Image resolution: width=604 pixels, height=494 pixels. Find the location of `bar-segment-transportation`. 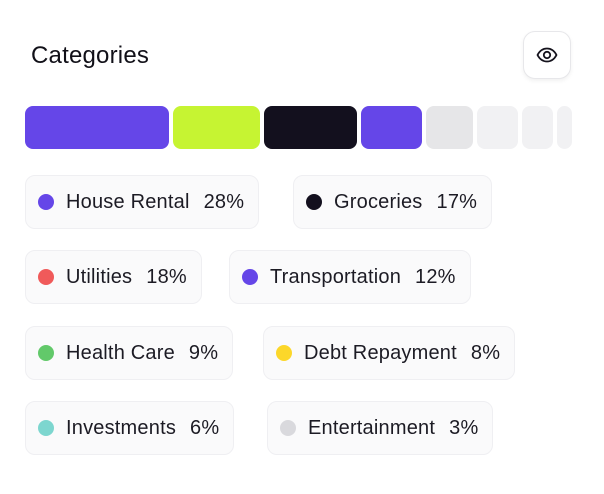

bar-segment-transportation is located at coordinates (391, 127).